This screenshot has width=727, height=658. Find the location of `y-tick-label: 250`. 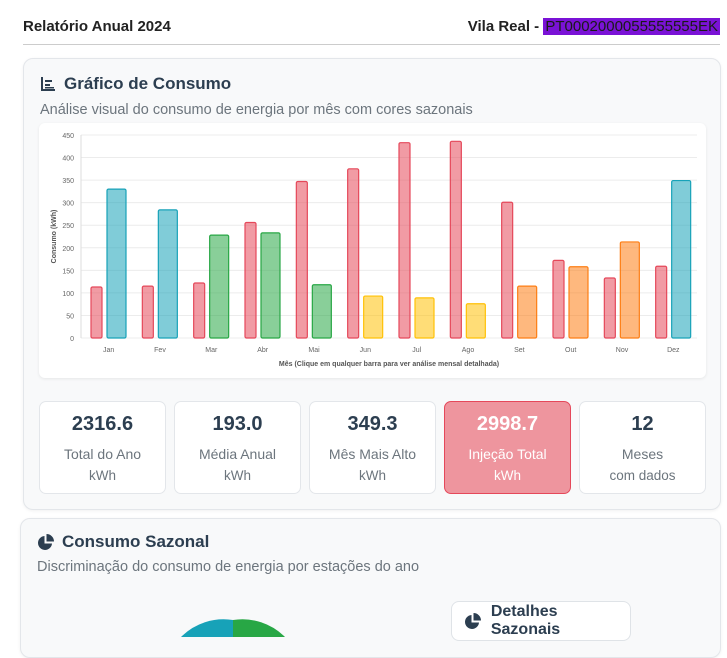

y-tick-label: 250 is located at coordinates (68, 226).